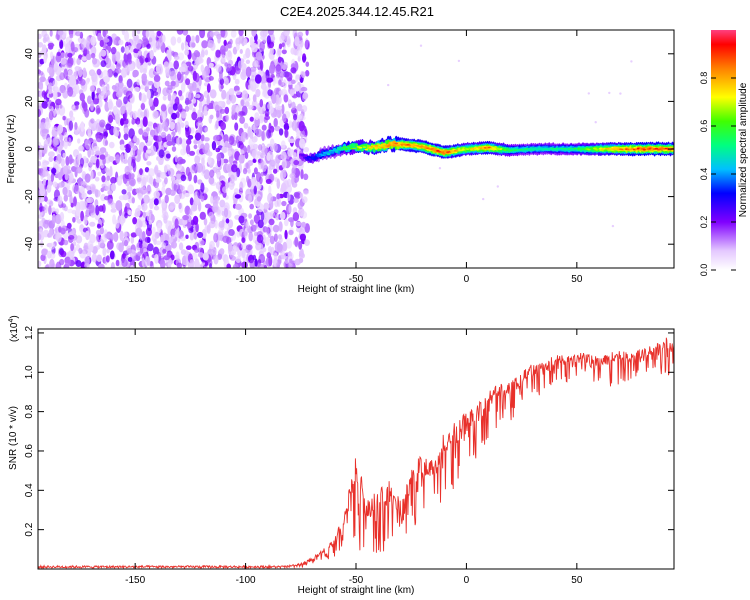 The image size is (750, 600). Describe the element at coordinates (14, 328) in the screenshot. I see `svg-text: (x104)` at that location.